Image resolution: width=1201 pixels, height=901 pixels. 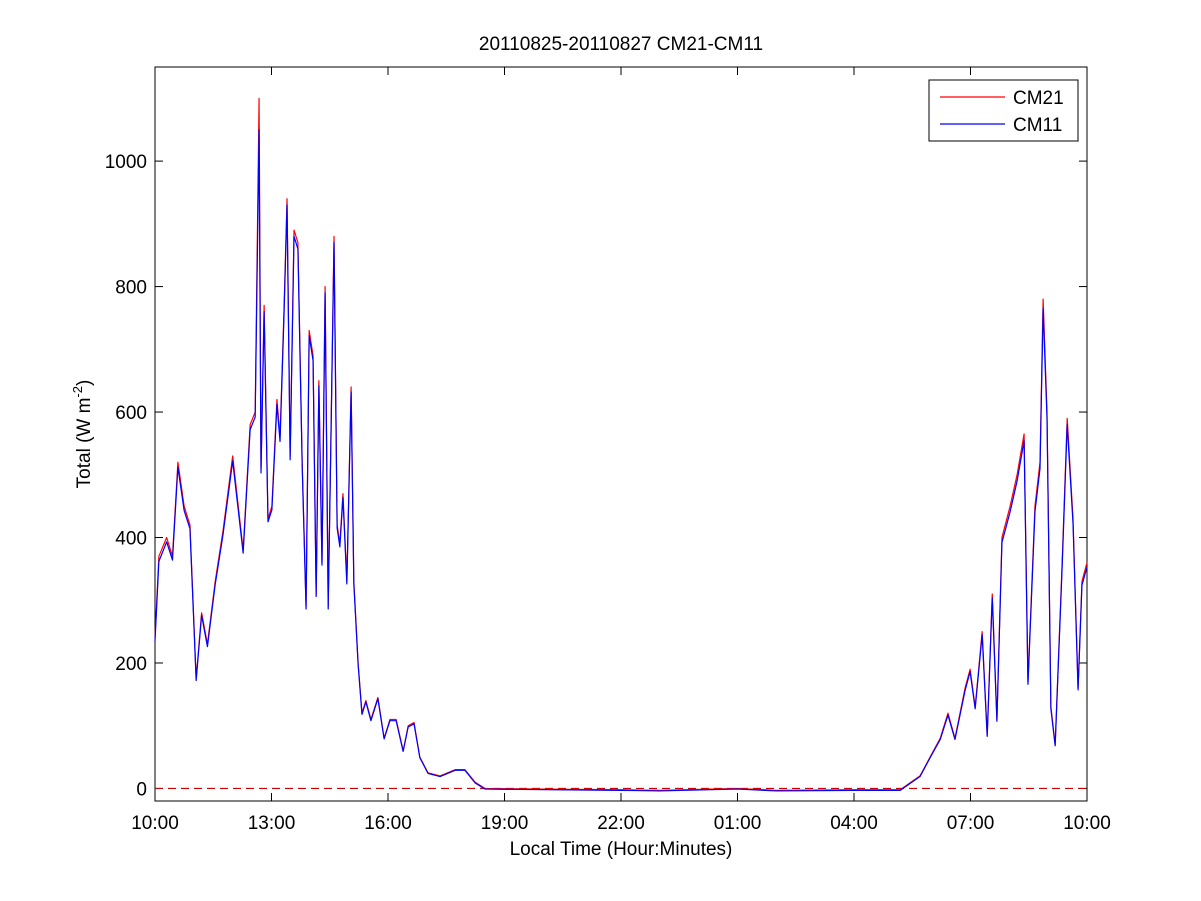 I want to click on x-axis-label: Local Time (Hour:Minutes), so click(x=621, y=849).